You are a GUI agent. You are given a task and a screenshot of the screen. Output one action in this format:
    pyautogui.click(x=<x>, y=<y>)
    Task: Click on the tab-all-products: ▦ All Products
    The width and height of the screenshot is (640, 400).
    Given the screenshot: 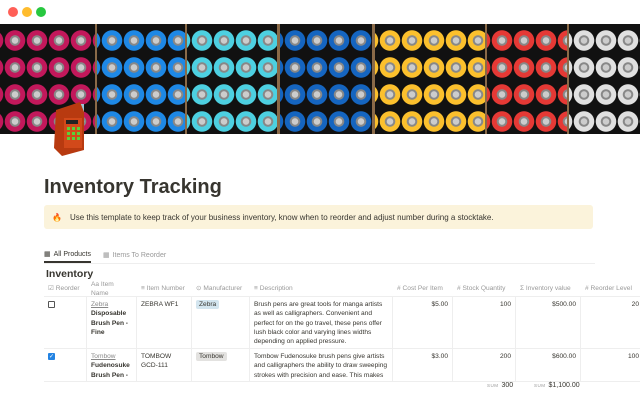 What is the action you would take?
    pyautogui.click(x=67, y=255)
    